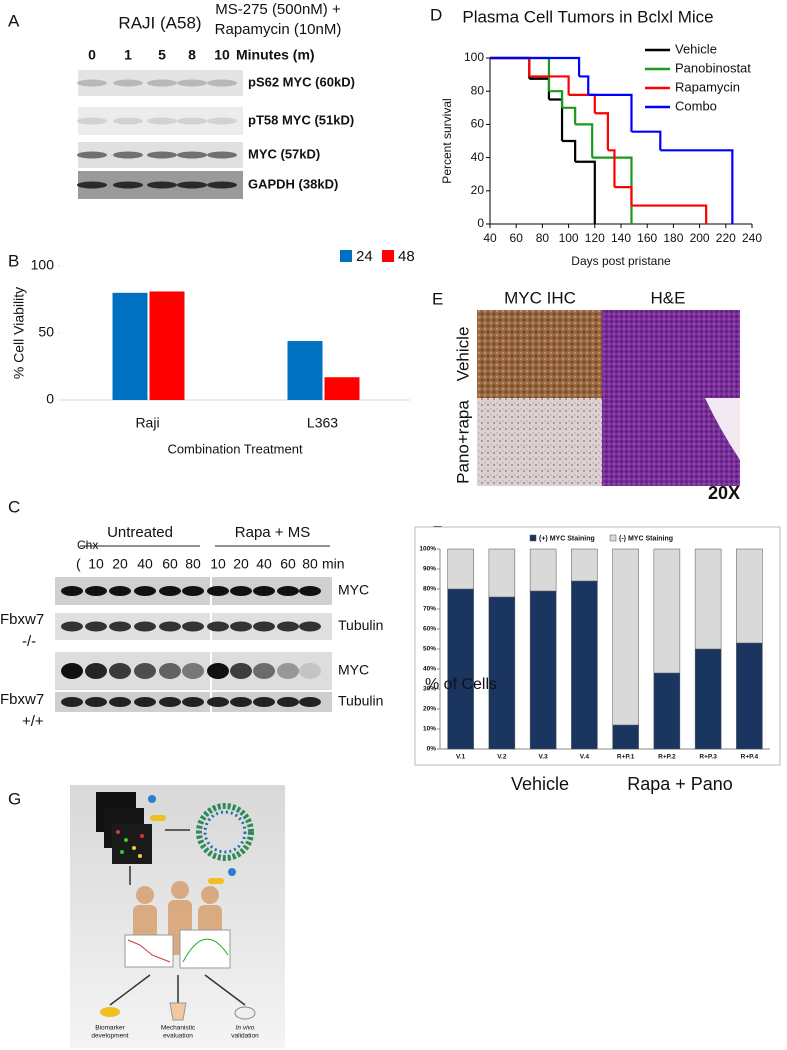 The width and height of the screenshot is (787, 1050). I want to click on chx-label: Chx, so click(87, 545).